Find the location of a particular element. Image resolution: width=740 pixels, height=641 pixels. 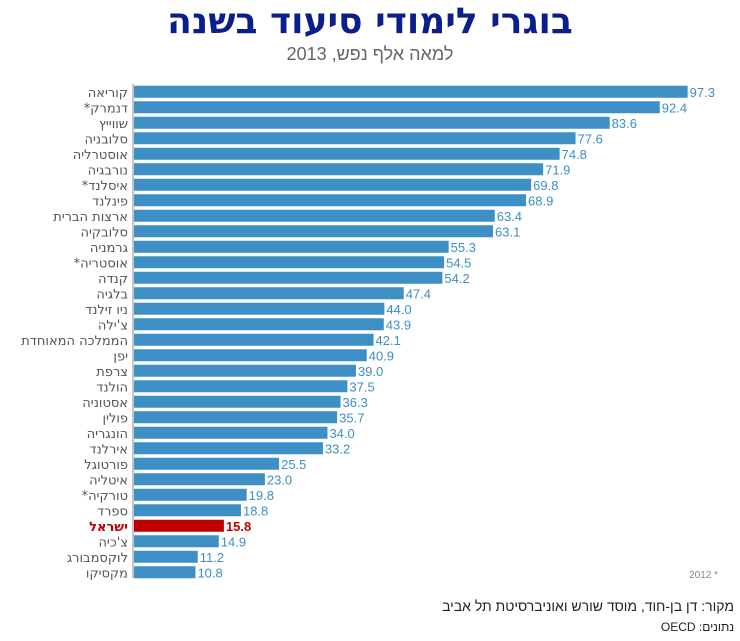

category-label: אוסטרליה is located at coordinates (100, 155).